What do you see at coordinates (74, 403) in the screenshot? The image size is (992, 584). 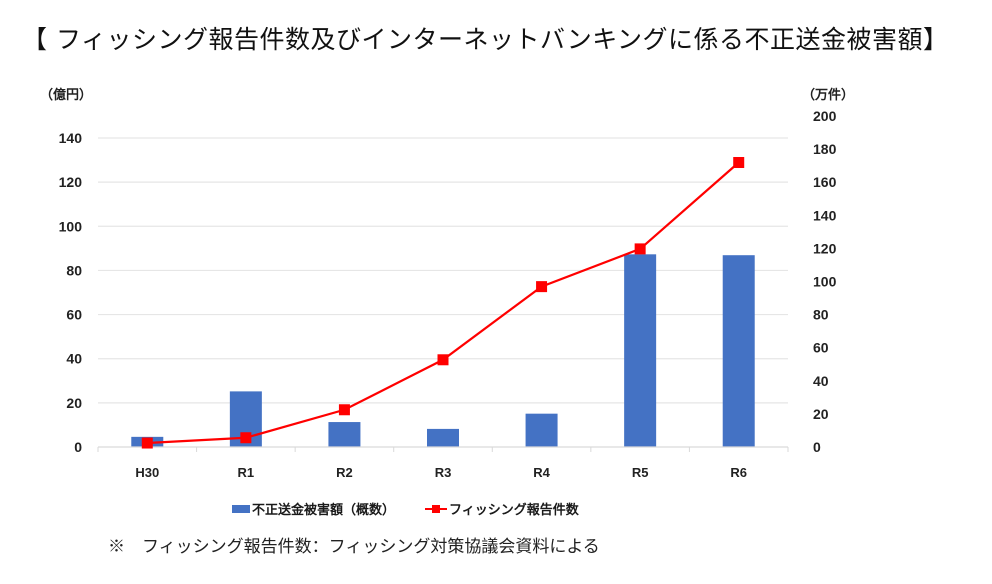 I see `left-axis-tick-label: 20` at bounding box center [74, 403].